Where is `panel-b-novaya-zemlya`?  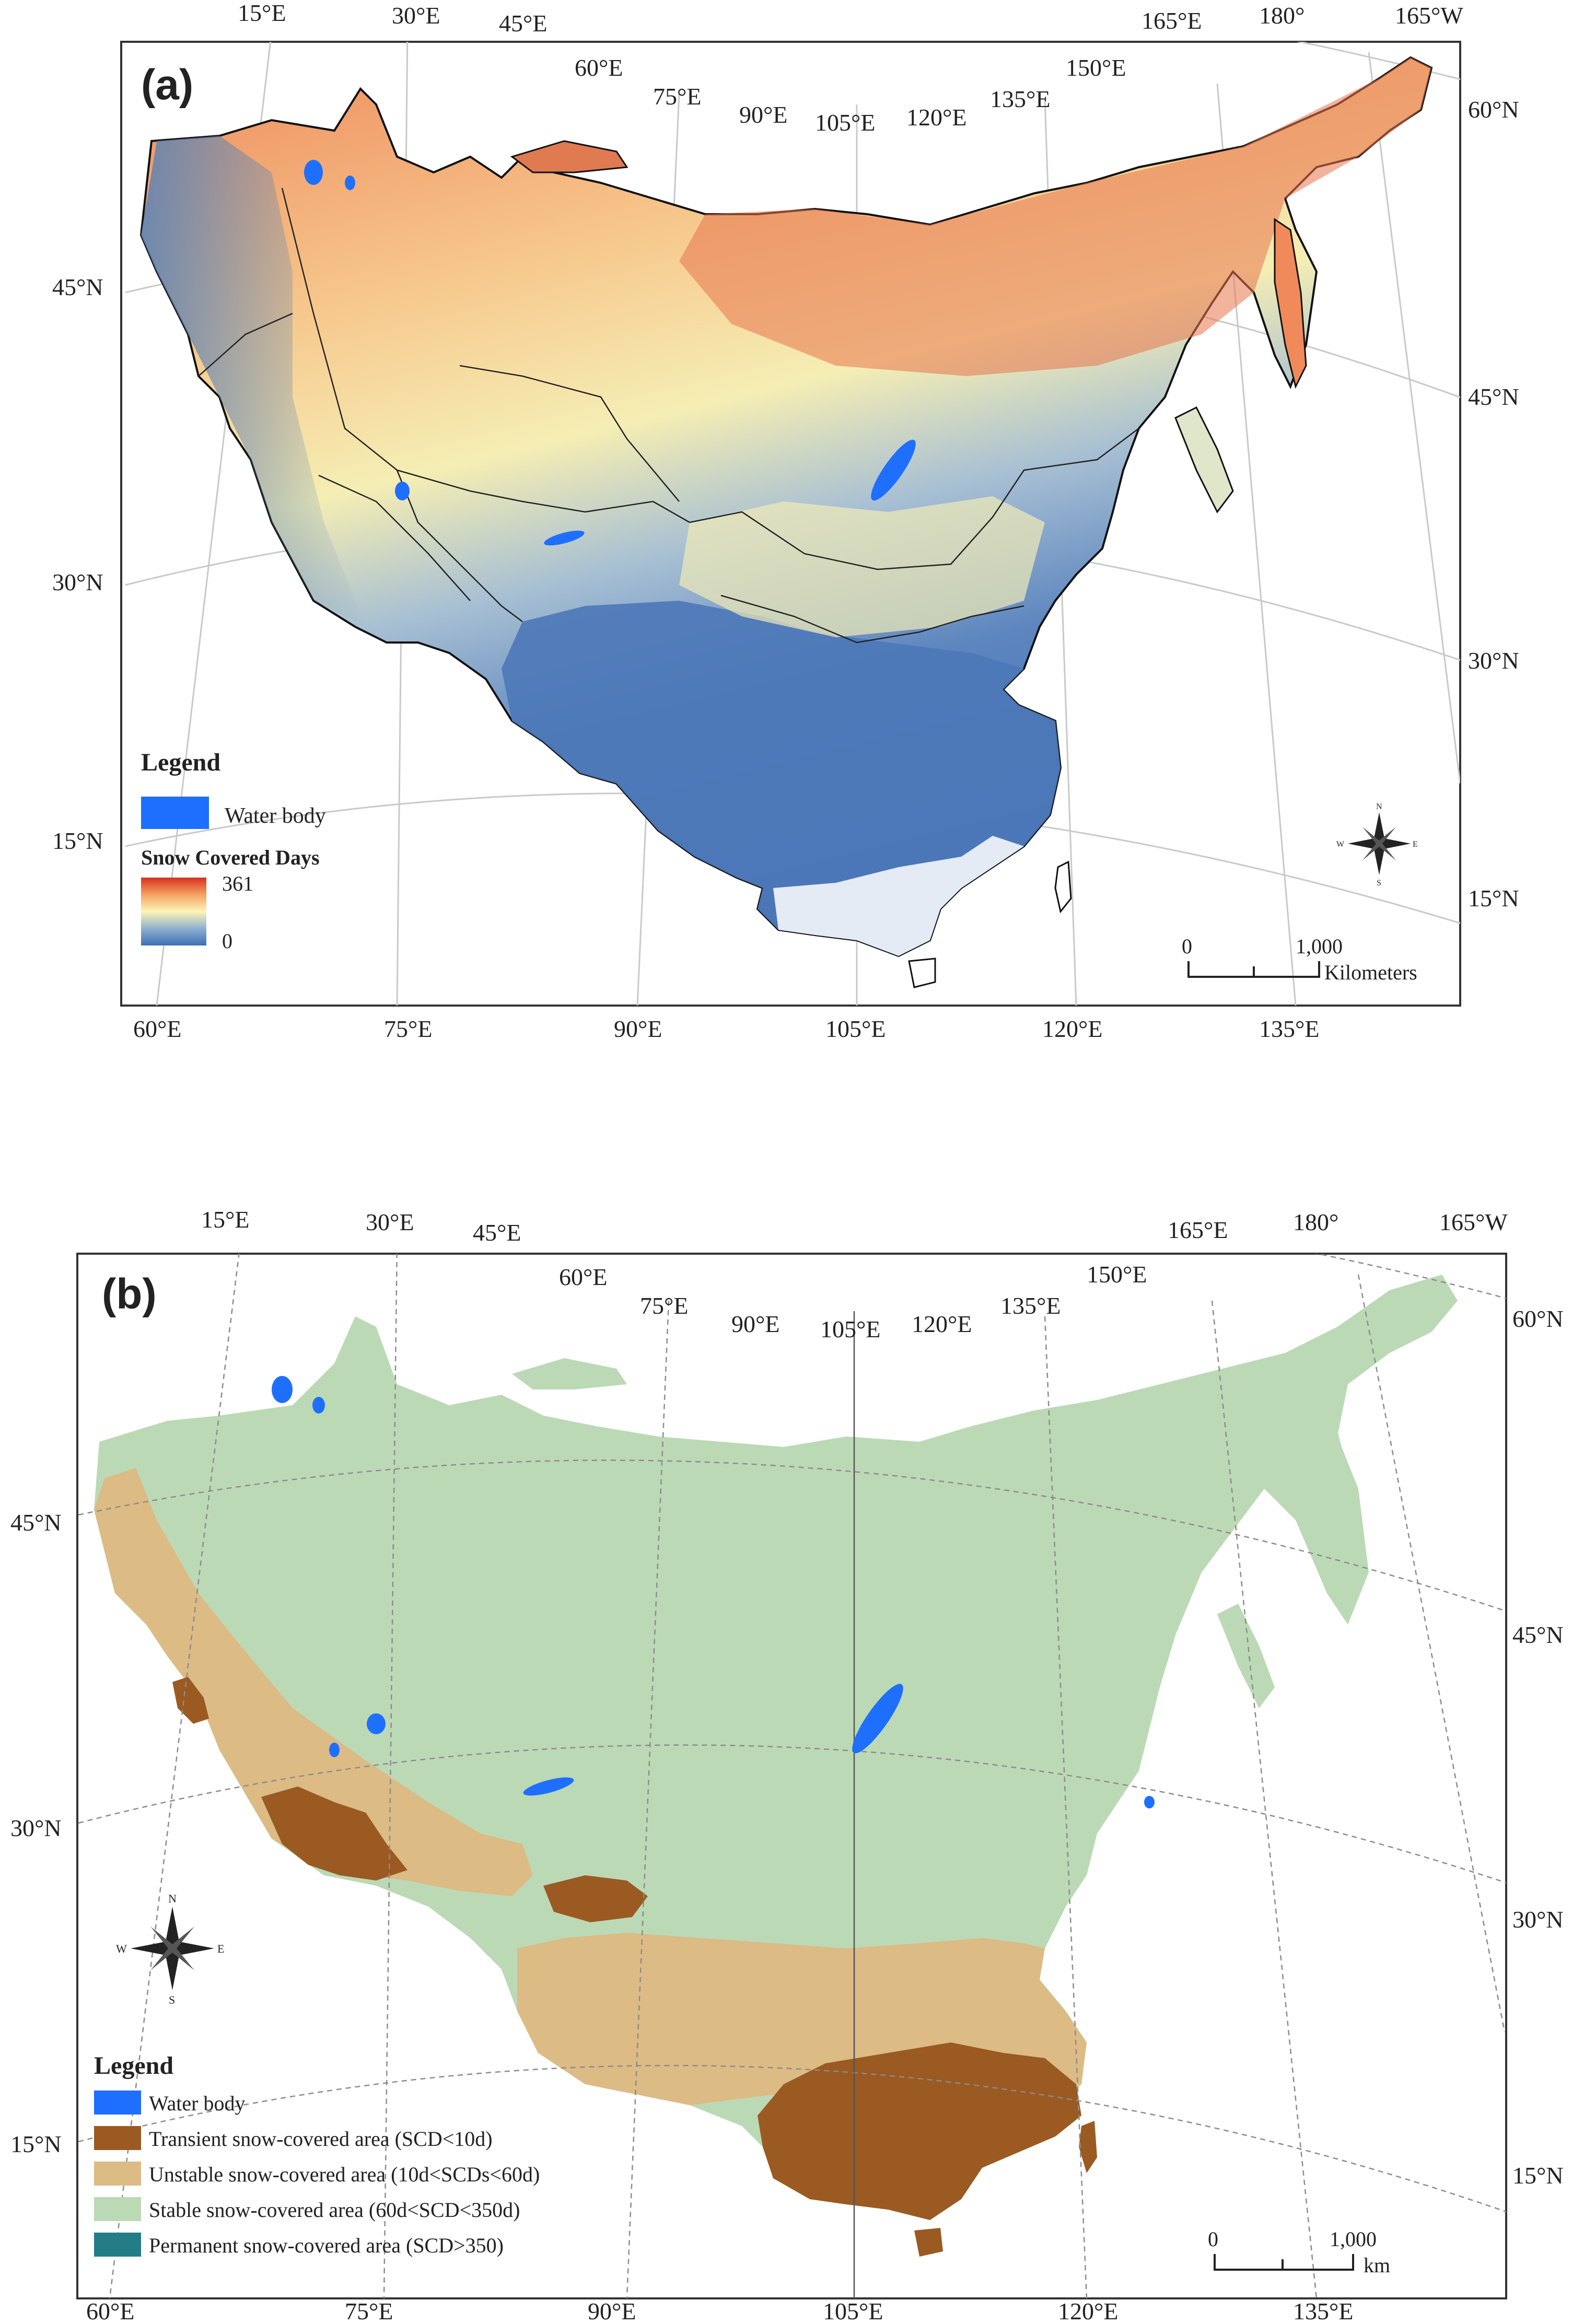 panel-b-novaya-zemlya is located at coordinates (569, 1373).